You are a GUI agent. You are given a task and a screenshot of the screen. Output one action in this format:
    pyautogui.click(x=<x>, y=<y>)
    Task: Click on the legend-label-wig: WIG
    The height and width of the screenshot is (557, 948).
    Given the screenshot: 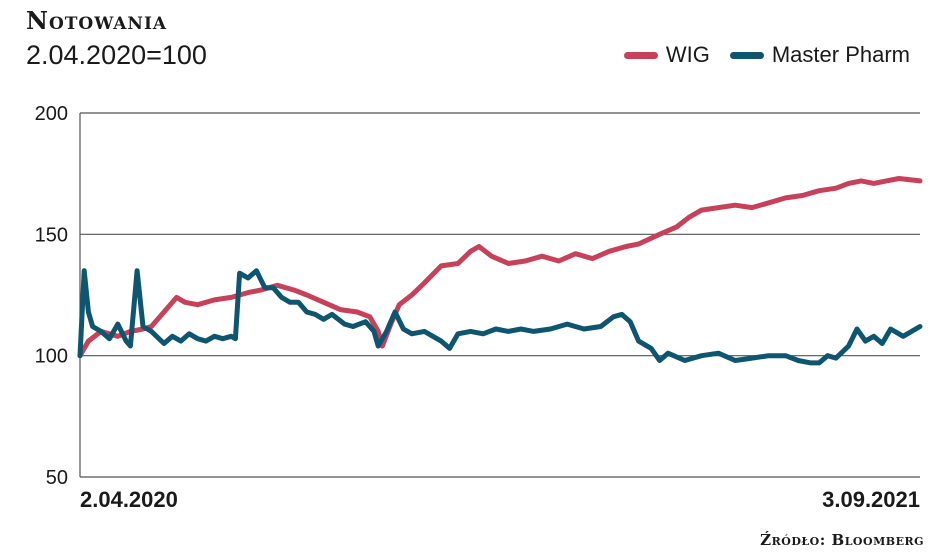 What is the action you would take?
    pyautogui.click(x=687, y=54)
    